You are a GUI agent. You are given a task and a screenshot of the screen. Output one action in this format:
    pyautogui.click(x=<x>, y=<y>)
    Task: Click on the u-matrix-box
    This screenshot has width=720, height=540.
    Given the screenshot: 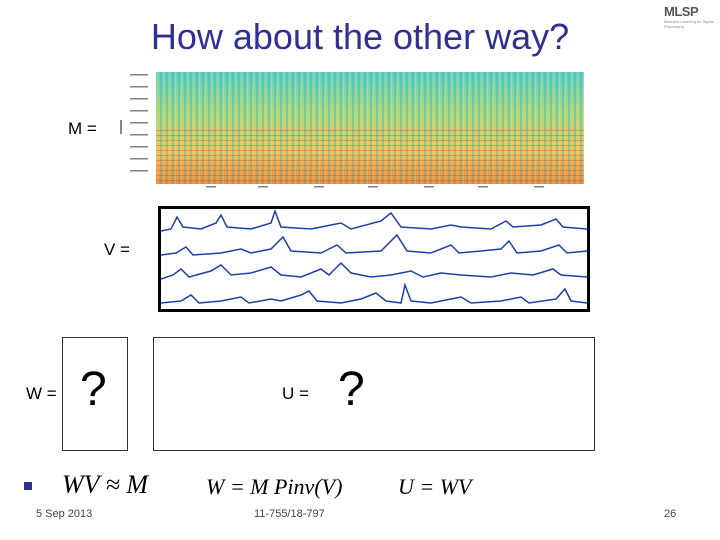 What is the action you would take?
    pyautogui.click(x=374, y=394)
    